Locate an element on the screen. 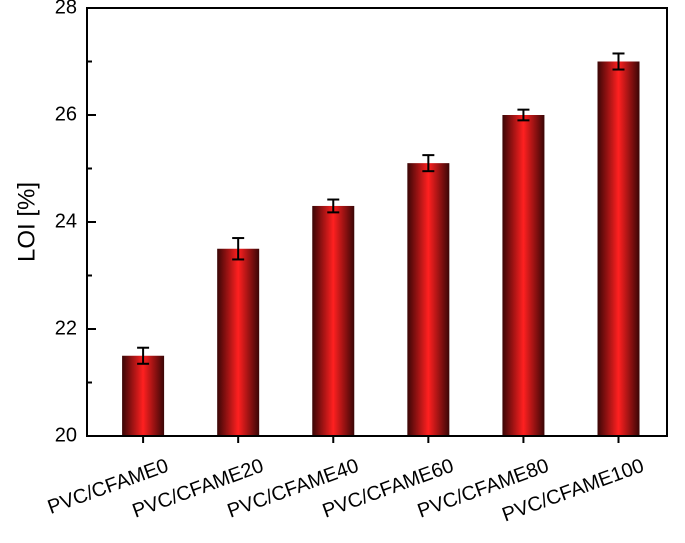  y-tick-label: 28 is located at coordinates (66, 9).